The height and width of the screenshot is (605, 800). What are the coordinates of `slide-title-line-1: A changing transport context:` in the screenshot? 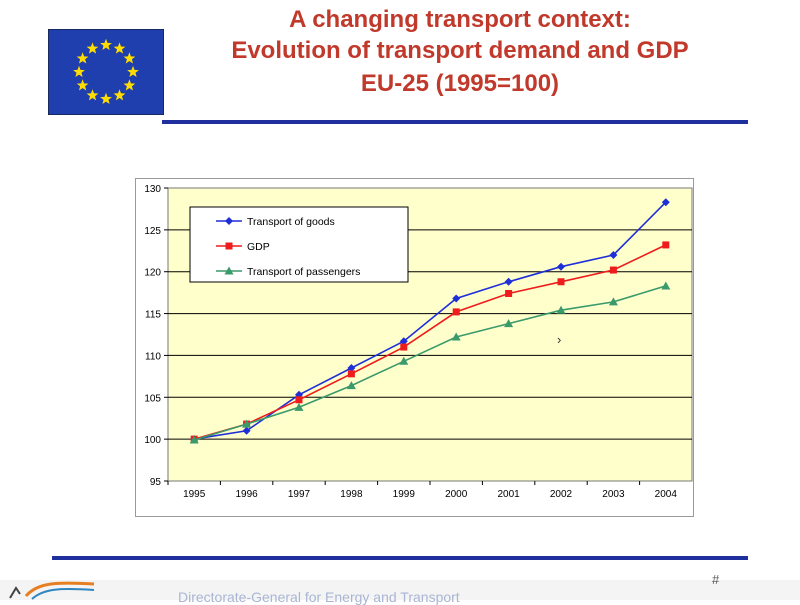 It's located at (460, 19).